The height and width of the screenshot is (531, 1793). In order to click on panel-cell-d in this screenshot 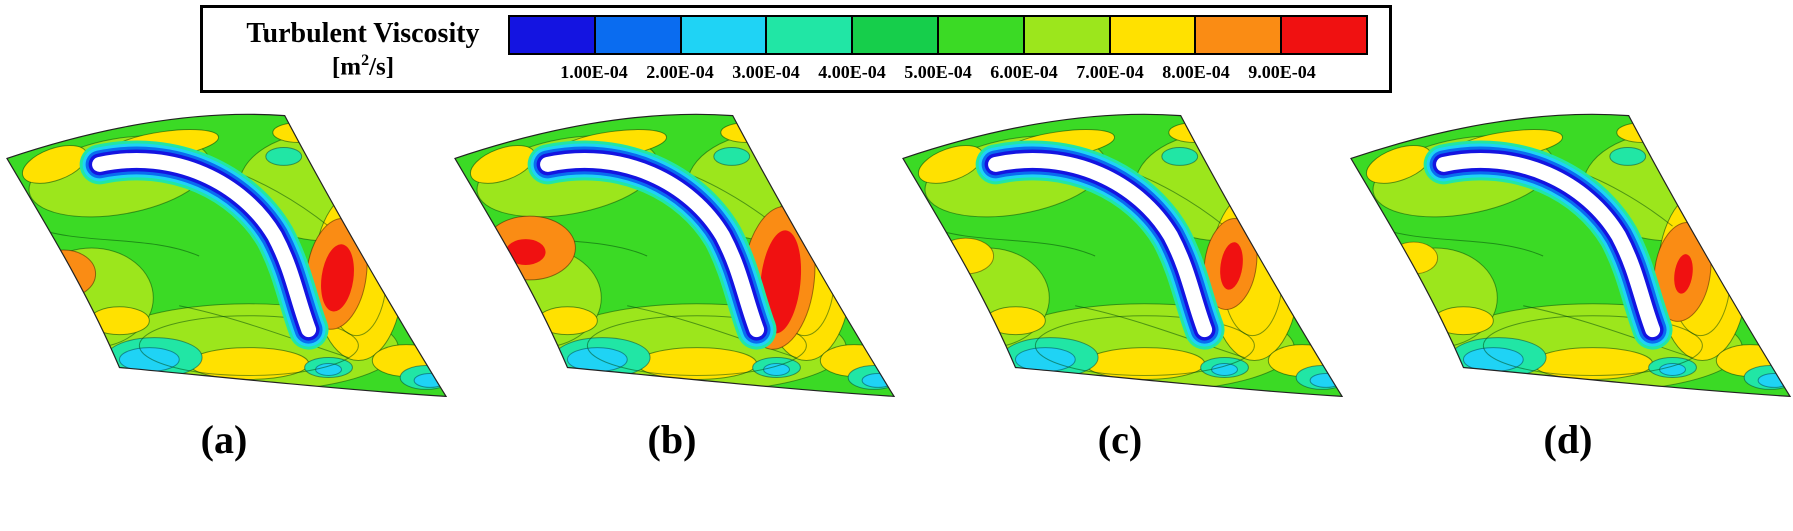, I will do `click(1568, 256)`.